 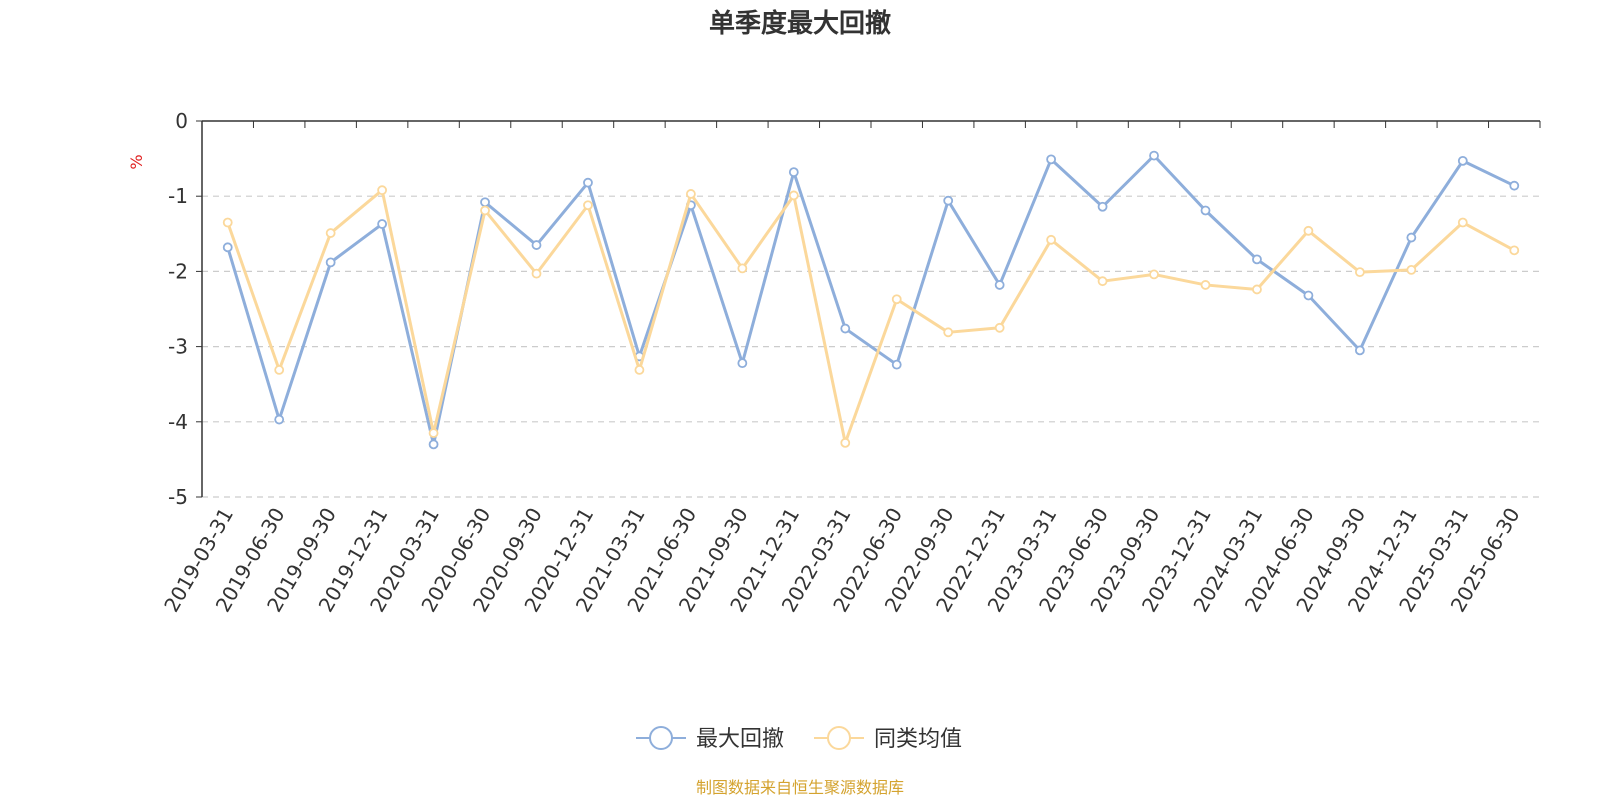 I want to click on legend-item-2: 同类均值, so click(x=888, y=739).